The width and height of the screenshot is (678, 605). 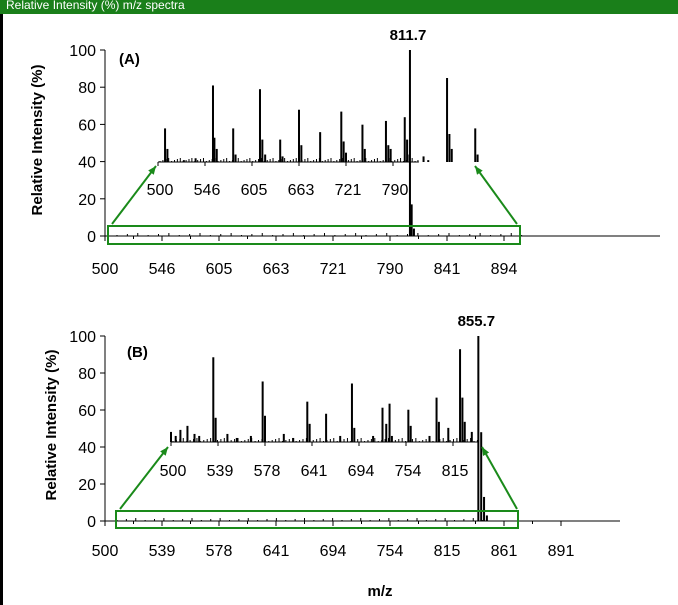 I want to click on x-tick-label: 841, so click(x=447, y=269).